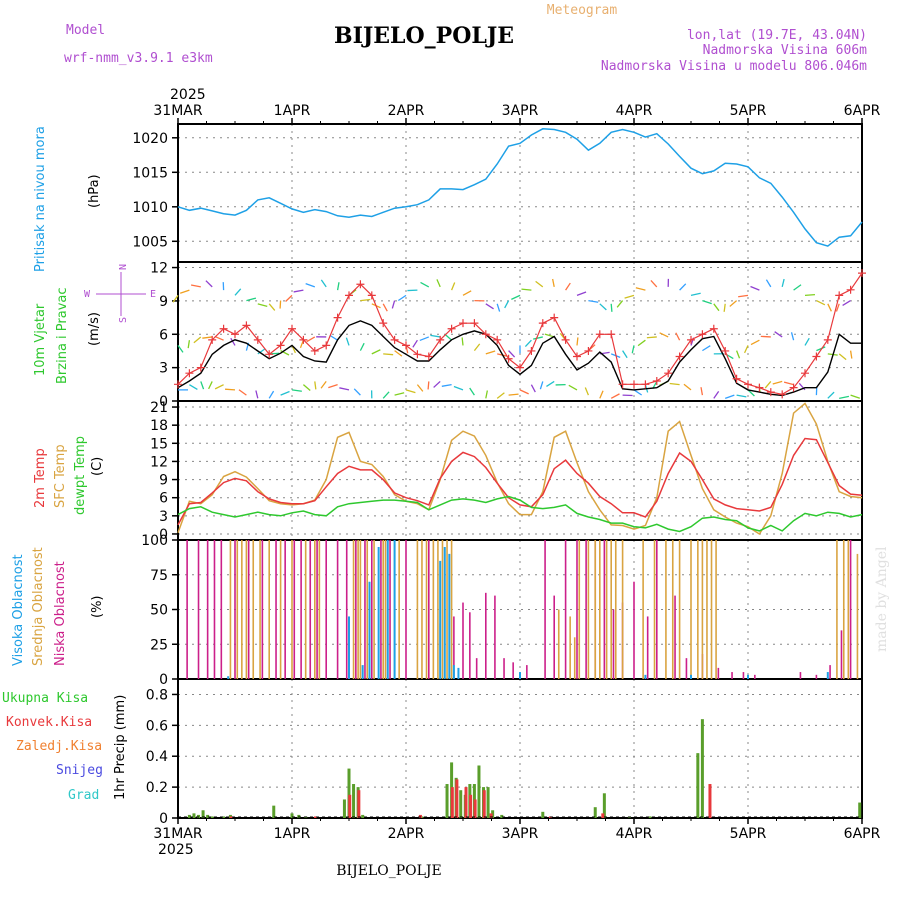 This screenshot has height=900, width=900. What do you see at coordinates (734, 66) in the screenshot?
I see `model-elevation-text: Nadmorska Visina u modelu 806.046m` at bounding box center [734, 66].